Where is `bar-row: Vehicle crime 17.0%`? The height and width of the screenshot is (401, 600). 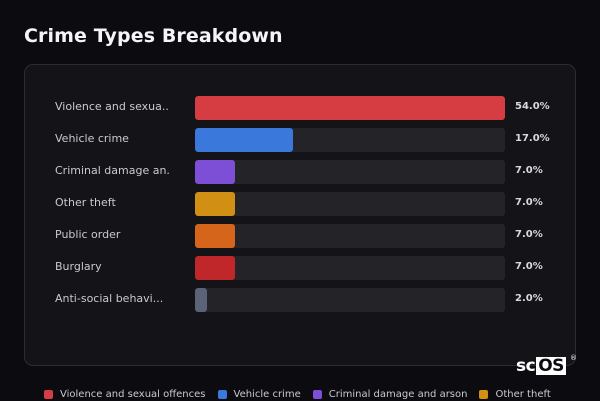
bar-row: Vehicle crime 17.0% is located at coordinates (300, 140).